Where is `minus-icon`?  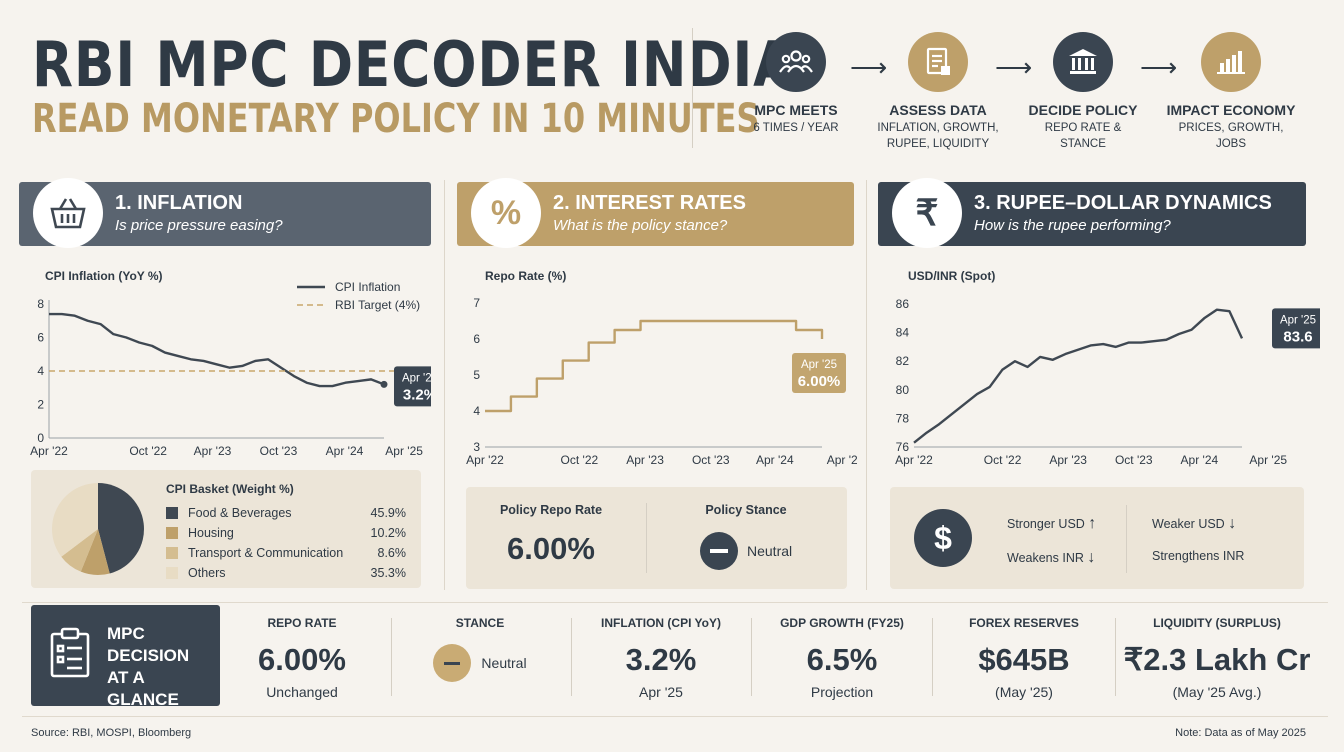 minus-icon is located at coordinates (452, 663).